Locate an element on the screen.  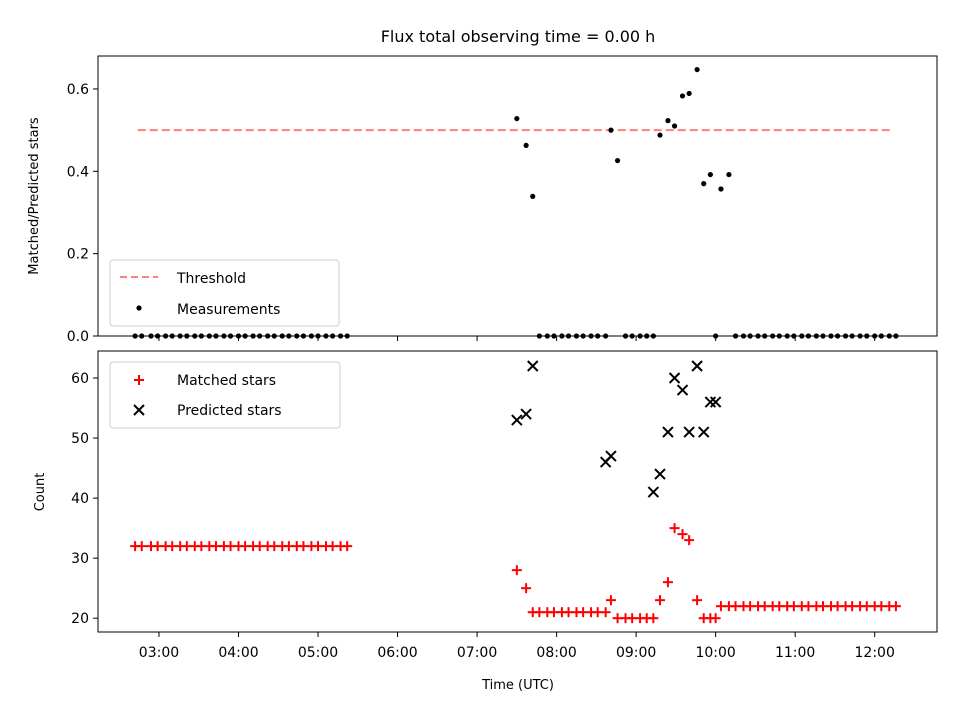
legend-matched-plus is located at coordinates (139, 380).